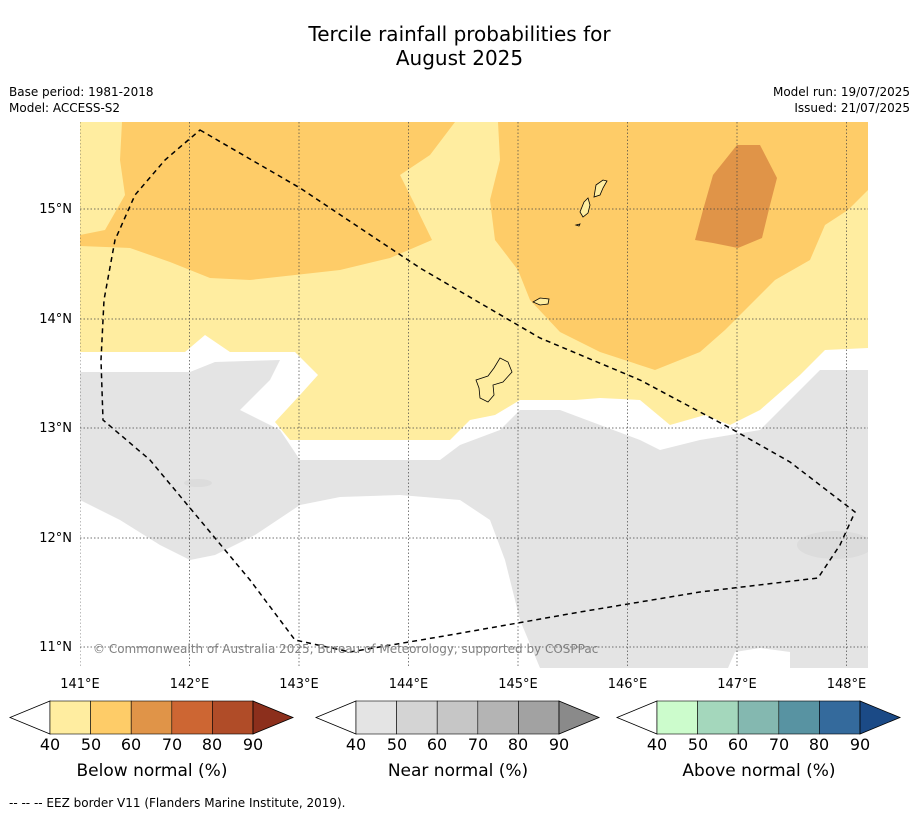 This screenshot has width=919, height=816. What do you see at coordinates (459, 34) in the screenshot?
I see `title-line-1: Tercile rainfall probabilities for` at bounding box center [459, 34].